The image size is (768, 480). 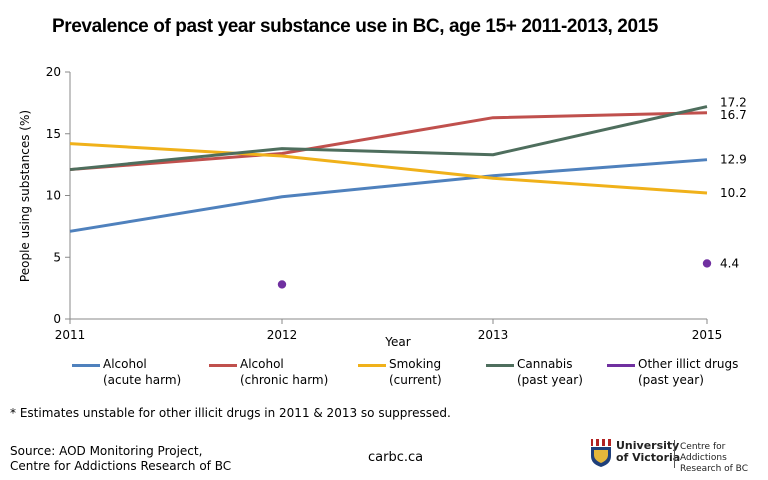 I want to click on source-line-1: Source: AOD Monitoring Project,, so click(x=106, y=451).